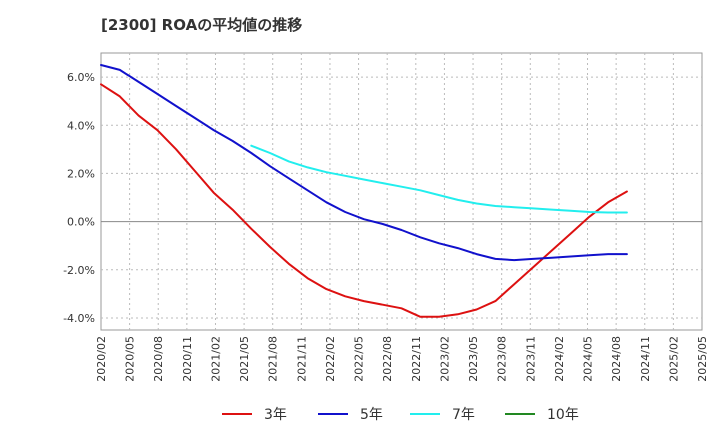 Image resolution: width=720 pixels, height=440 pixels. What do you see at coordinates (463, 415) in the screenshot?
I see `legend-label: 7年` at bounding box center [463, 415].